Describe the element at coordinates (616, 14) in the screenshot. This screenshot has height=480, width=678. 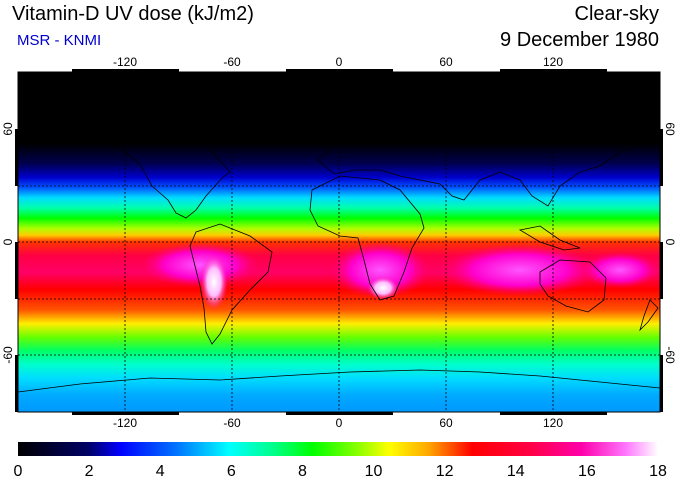
I see `sky-condition: Clear-sky` at that location.